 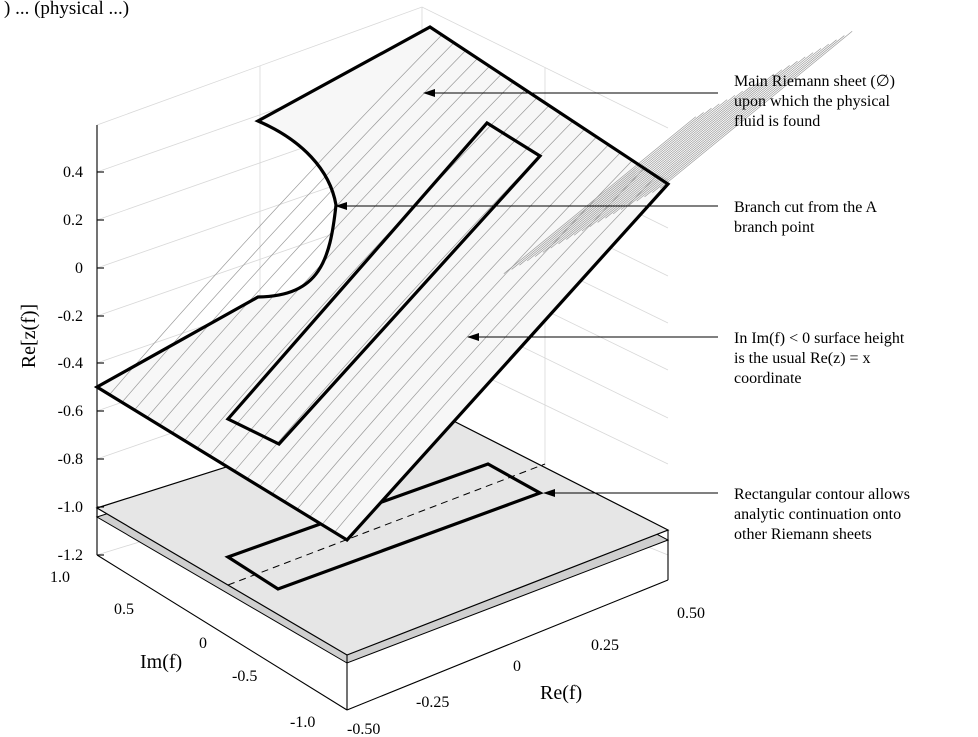 I want to click on x-tick-label: -0.25, so click(x=432, y=702).